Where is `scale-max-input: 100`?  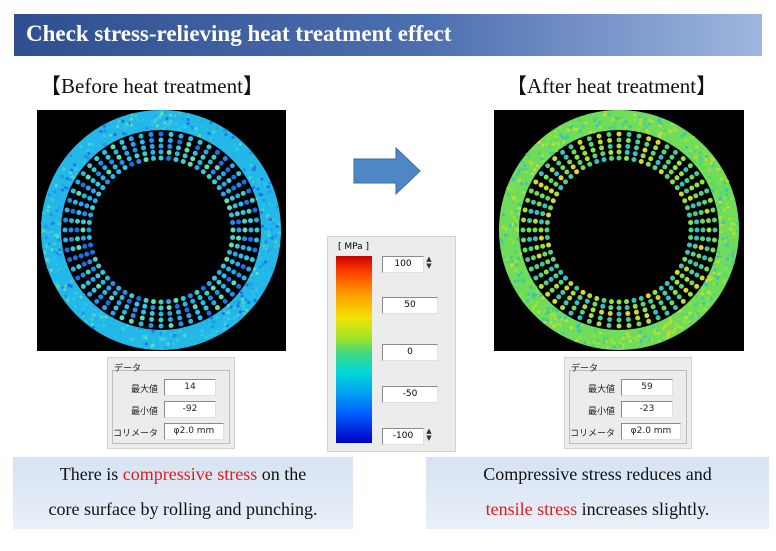 scale-max-input: 100 is located at coordinates (403, 264).